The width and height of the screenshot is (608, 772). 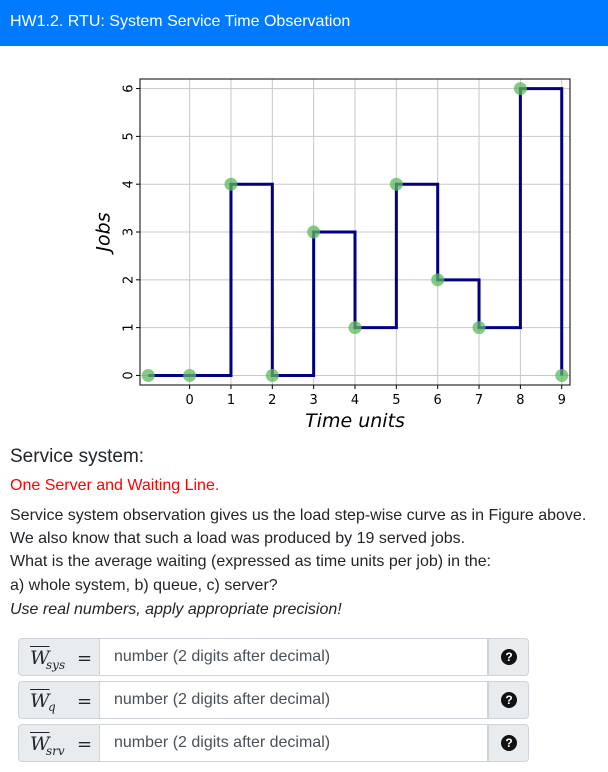 I want to click on x-tick-label: 5, so click(x=396, y=400).